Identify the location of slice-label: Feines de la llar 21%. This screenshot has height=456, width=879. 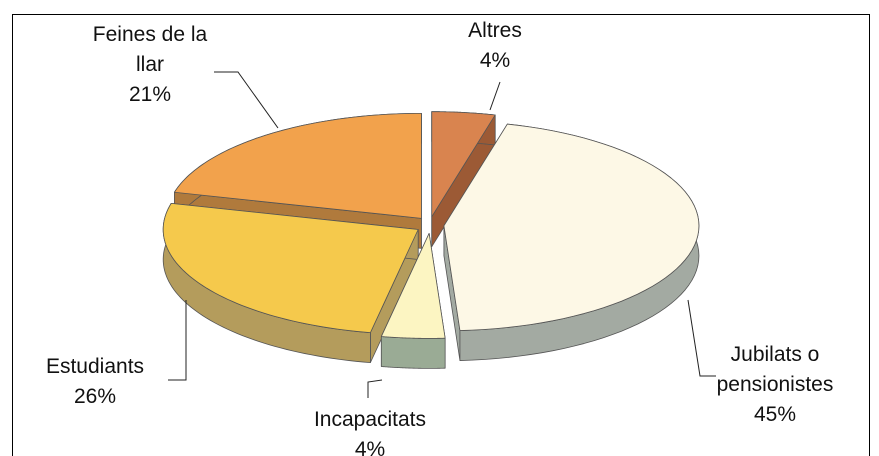
(150, 65).